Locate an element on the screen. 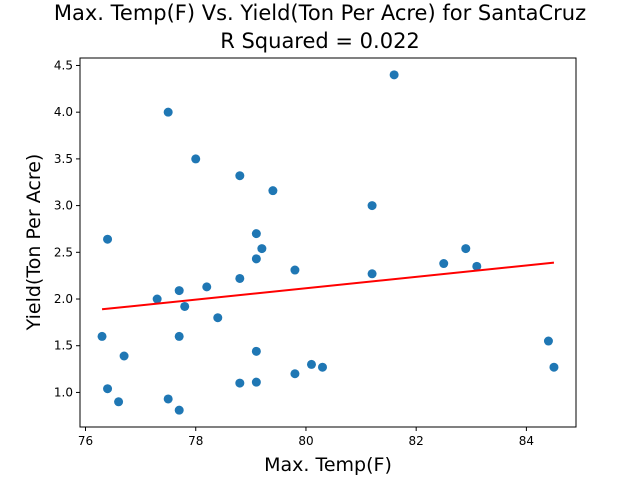 This screenshot has height=480, width=640. x-tick-label: 84 is located at coordinates (526, 441).